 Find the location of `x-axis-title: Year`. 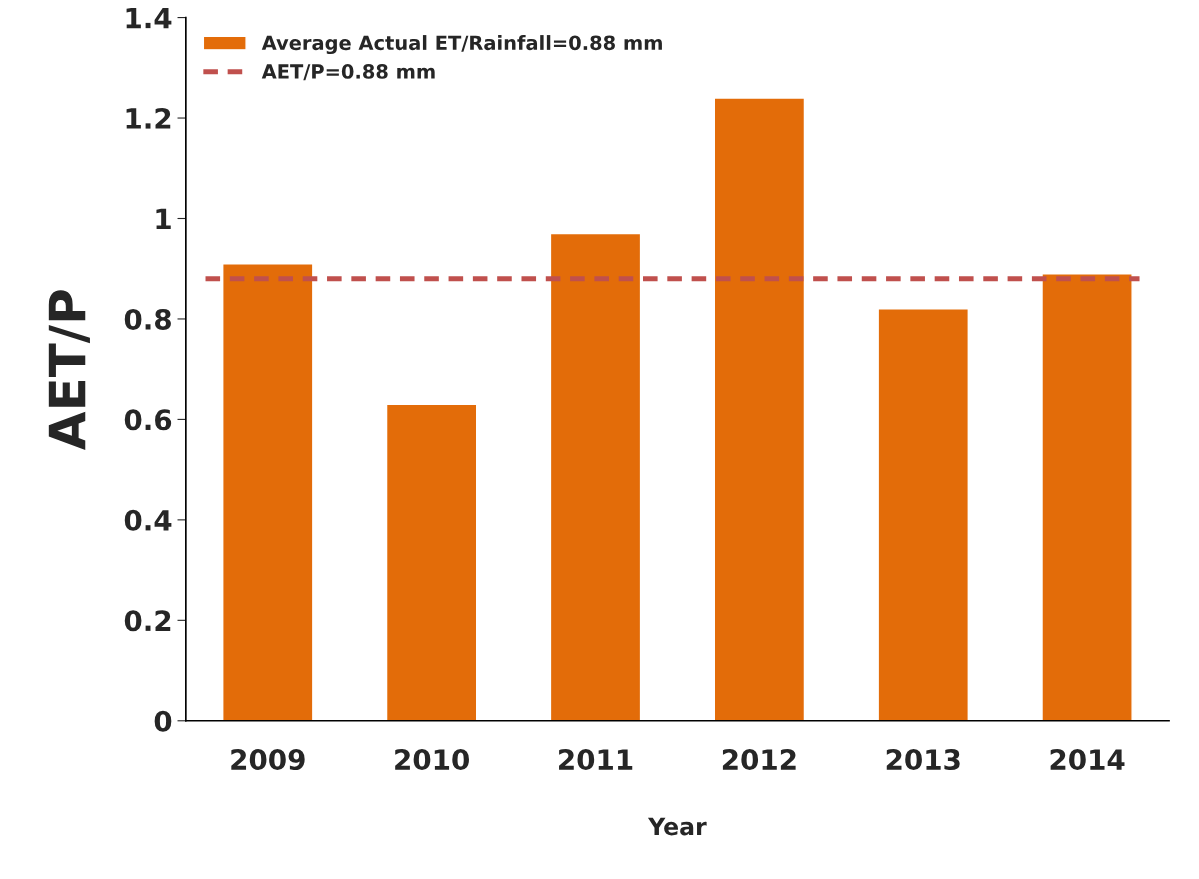

x-axis-title: Year is located at coordinates (677, 826).